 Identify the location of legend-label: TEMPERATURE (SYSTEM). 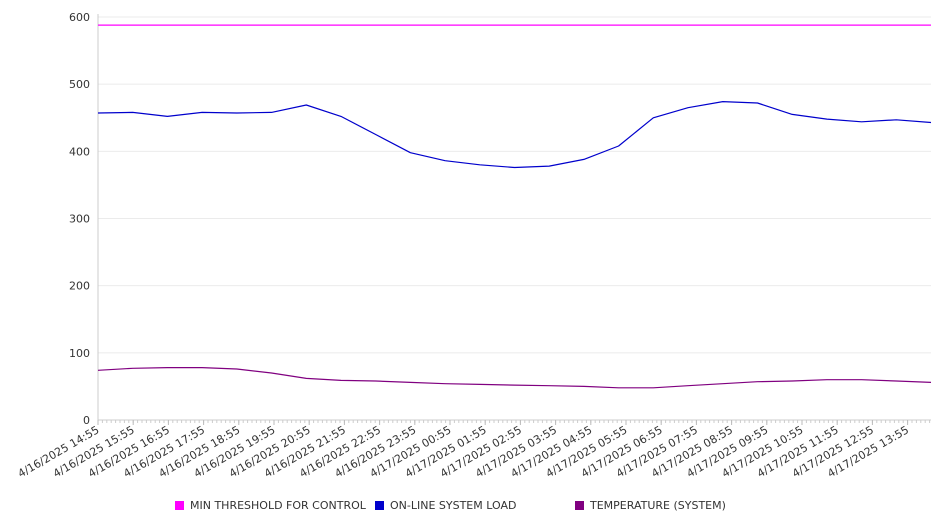
(657, 505).